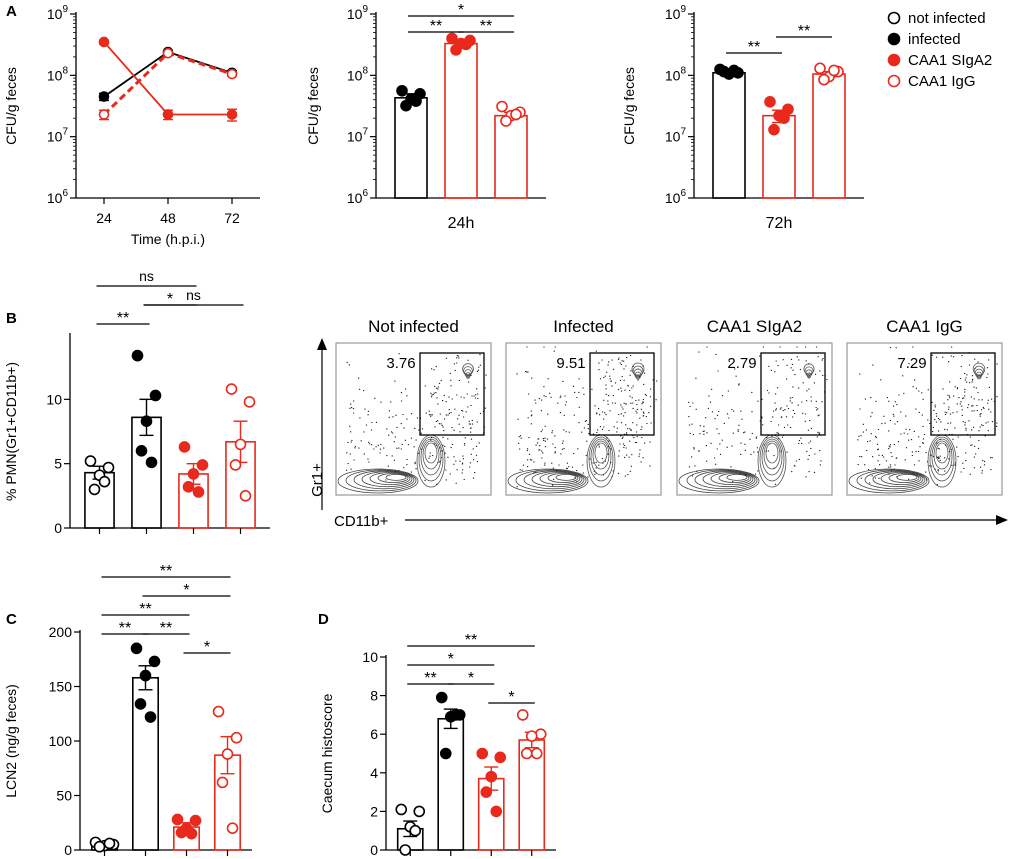 The height and width of the screenshot is (859, 1021). I want to click on y-tick-label: 150, so click(61, 687).